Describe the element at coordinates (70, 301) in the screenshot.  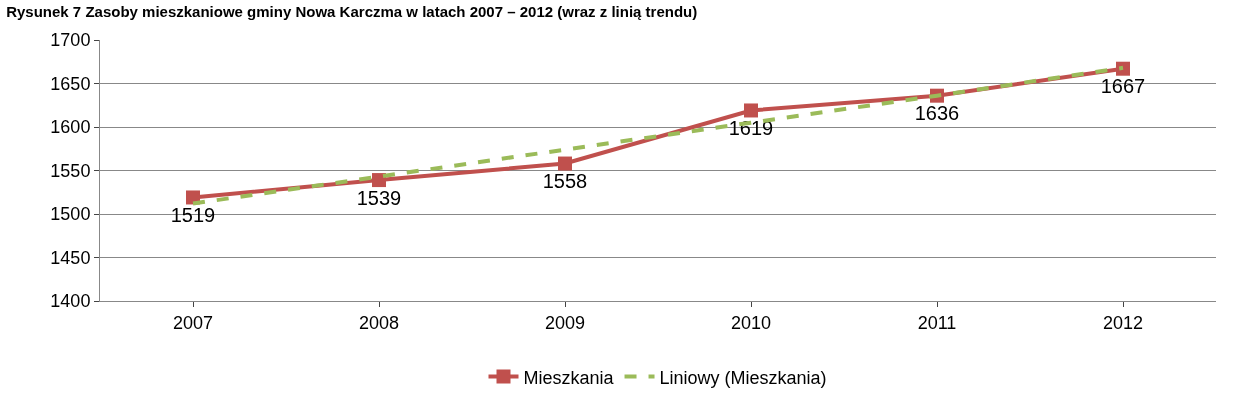
I see `y-tick-label: 1400` at that location.